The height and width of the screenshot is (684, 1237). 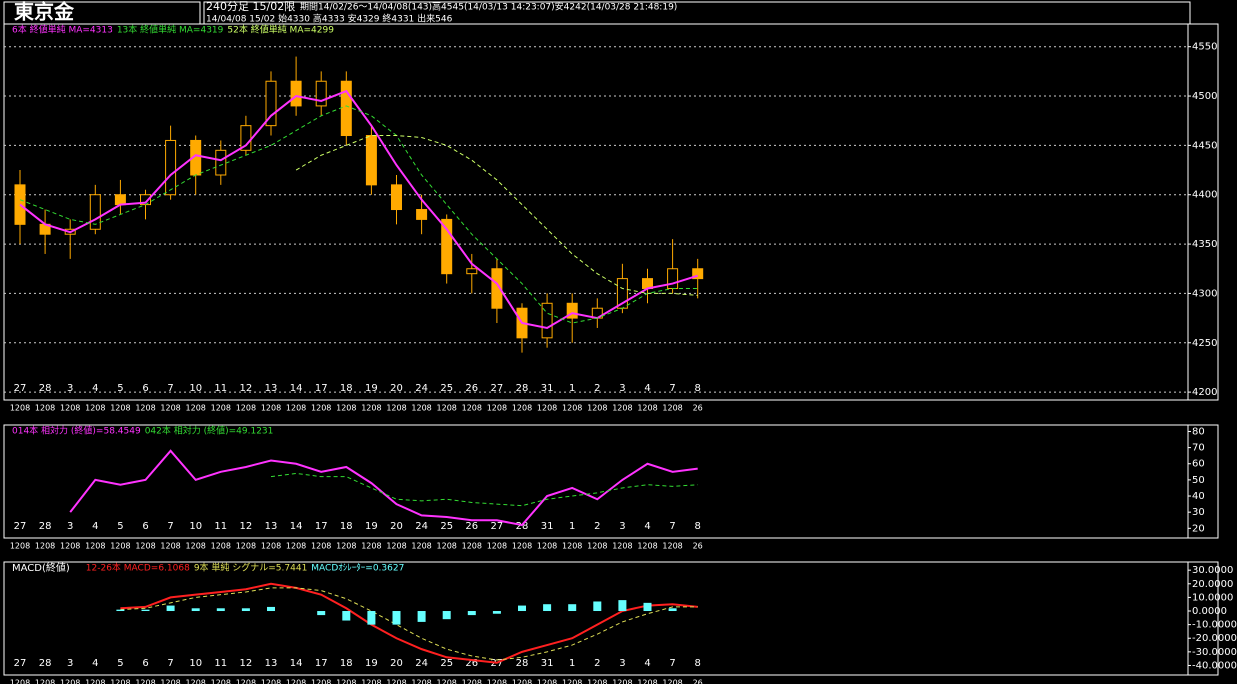 What do you see at coordinates (572, 663) in the screenshot?
I see `x-tick-label: 1` at bounding box center [572, 663].